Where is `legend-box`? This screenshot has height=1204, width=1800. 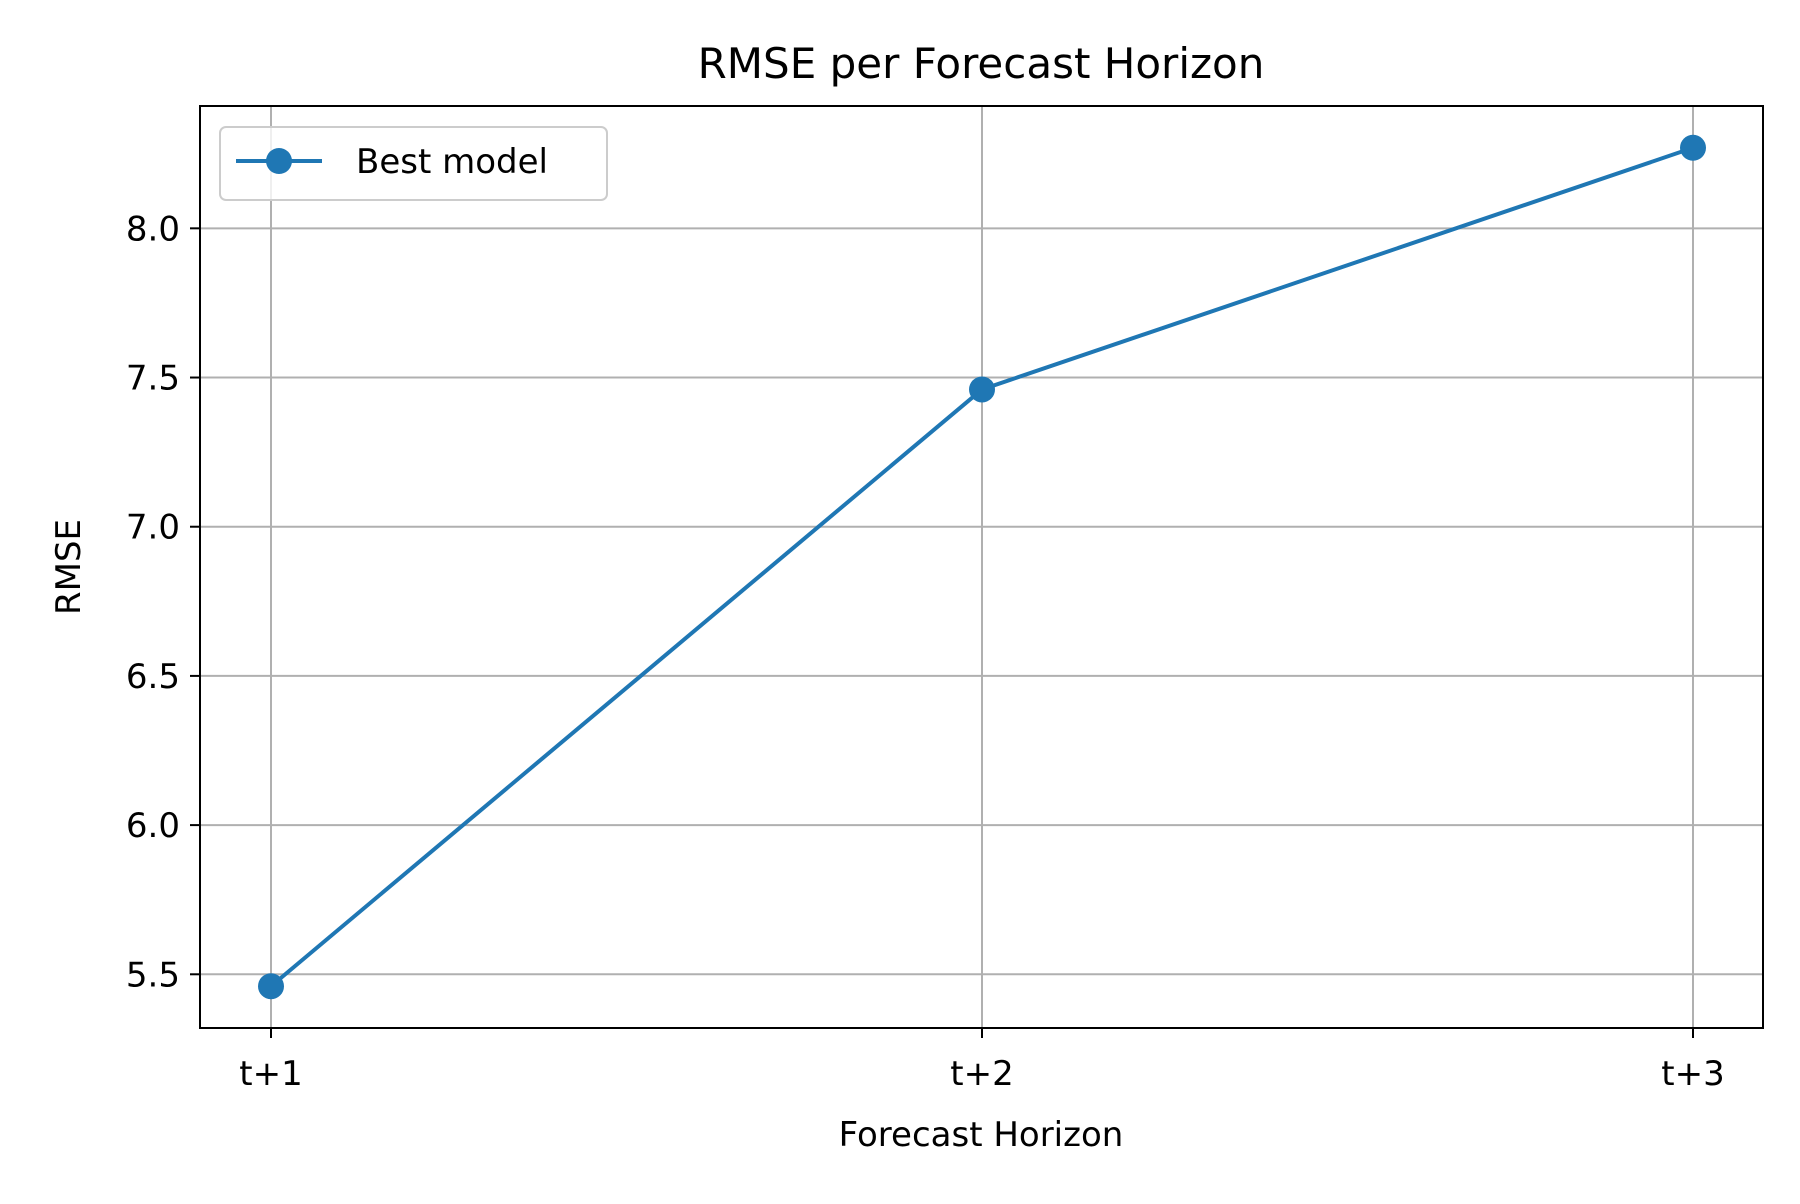 legend-box is located at coordinates (413, 163).